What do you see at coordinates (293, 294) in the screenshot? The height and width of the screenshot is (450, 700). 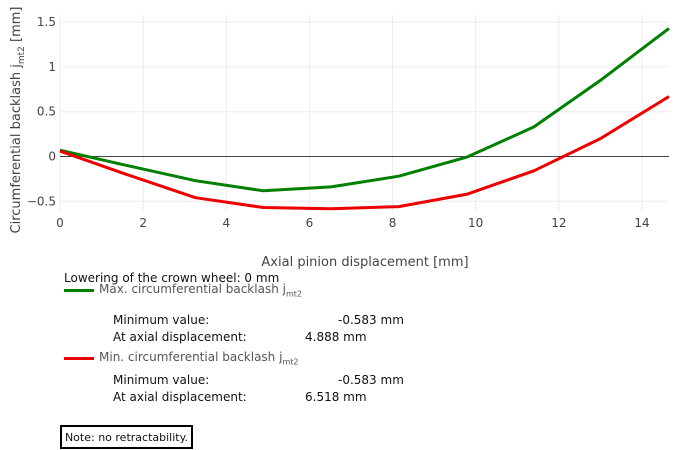 I see `legend-label-max-sub: mt2` at bounding box center [293, 294].